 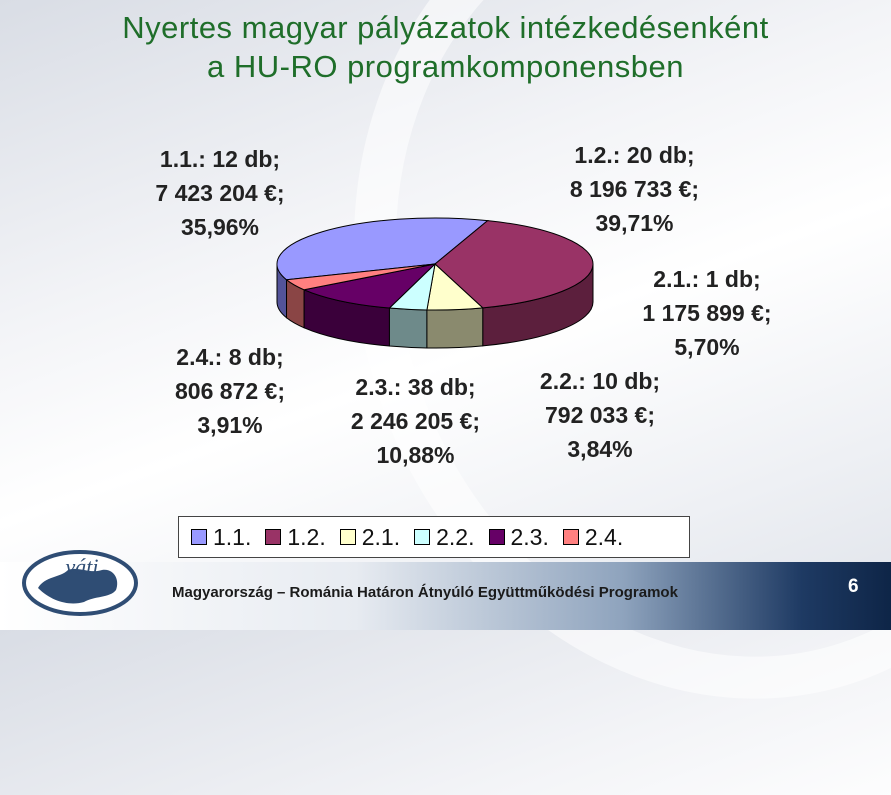 What do you see at coordinates (634, 223) in the screenshot?
I see `label-1-2-percent: 39,71%` at bounding box center [634, 223].